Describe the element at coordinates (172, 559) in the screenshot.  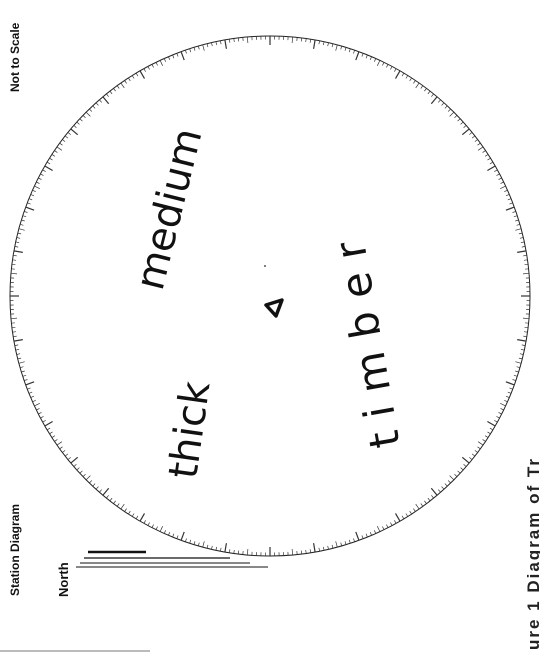
I see `north-arrow` at that location.